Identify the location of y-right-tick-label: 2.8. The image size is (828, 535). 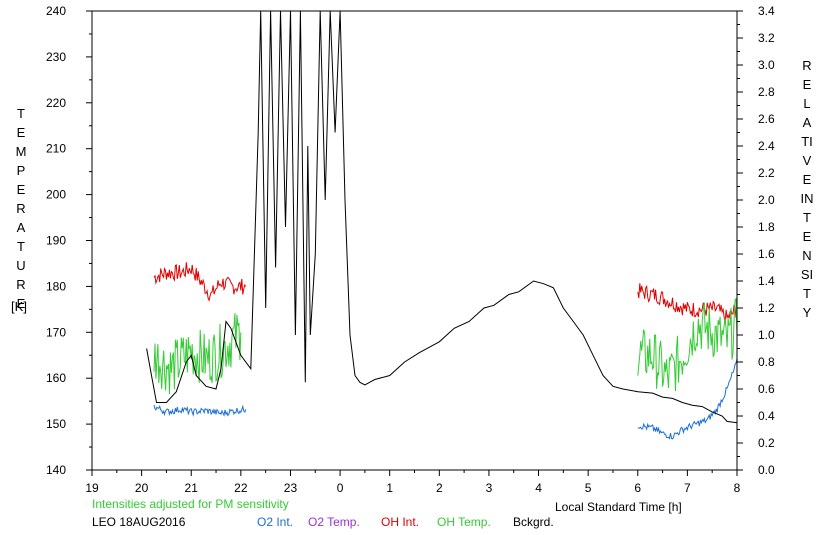
(766, 92).